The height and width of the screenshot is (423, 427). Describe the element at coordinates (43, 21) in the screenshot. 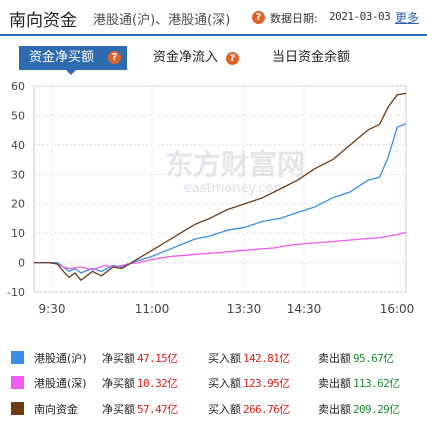

I see `page-title: 南向资金` at that location.